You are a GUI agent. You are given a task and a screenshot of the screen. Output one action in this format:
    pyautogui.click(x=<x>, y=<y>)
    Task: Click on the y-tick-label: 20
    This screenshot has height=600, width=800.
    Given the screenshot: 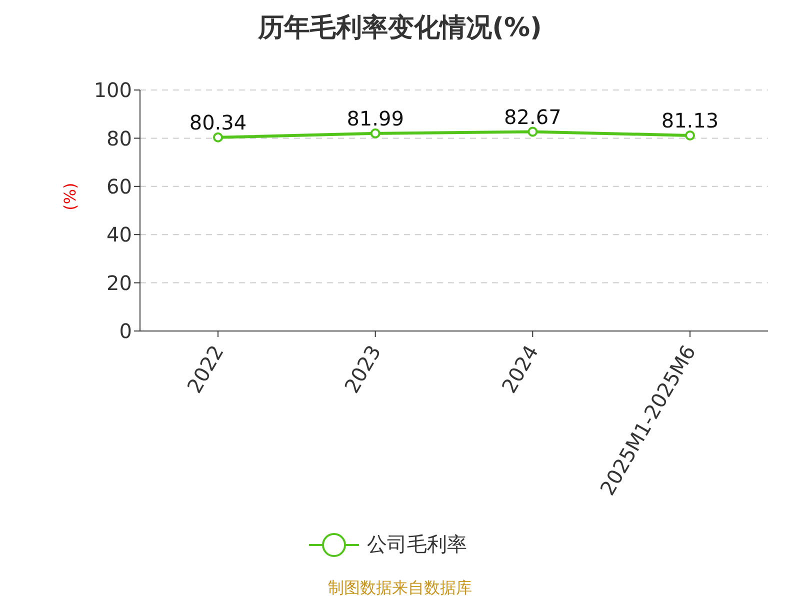 What is the action you would take?
    pyautogui.click(x=119, y=282)
    